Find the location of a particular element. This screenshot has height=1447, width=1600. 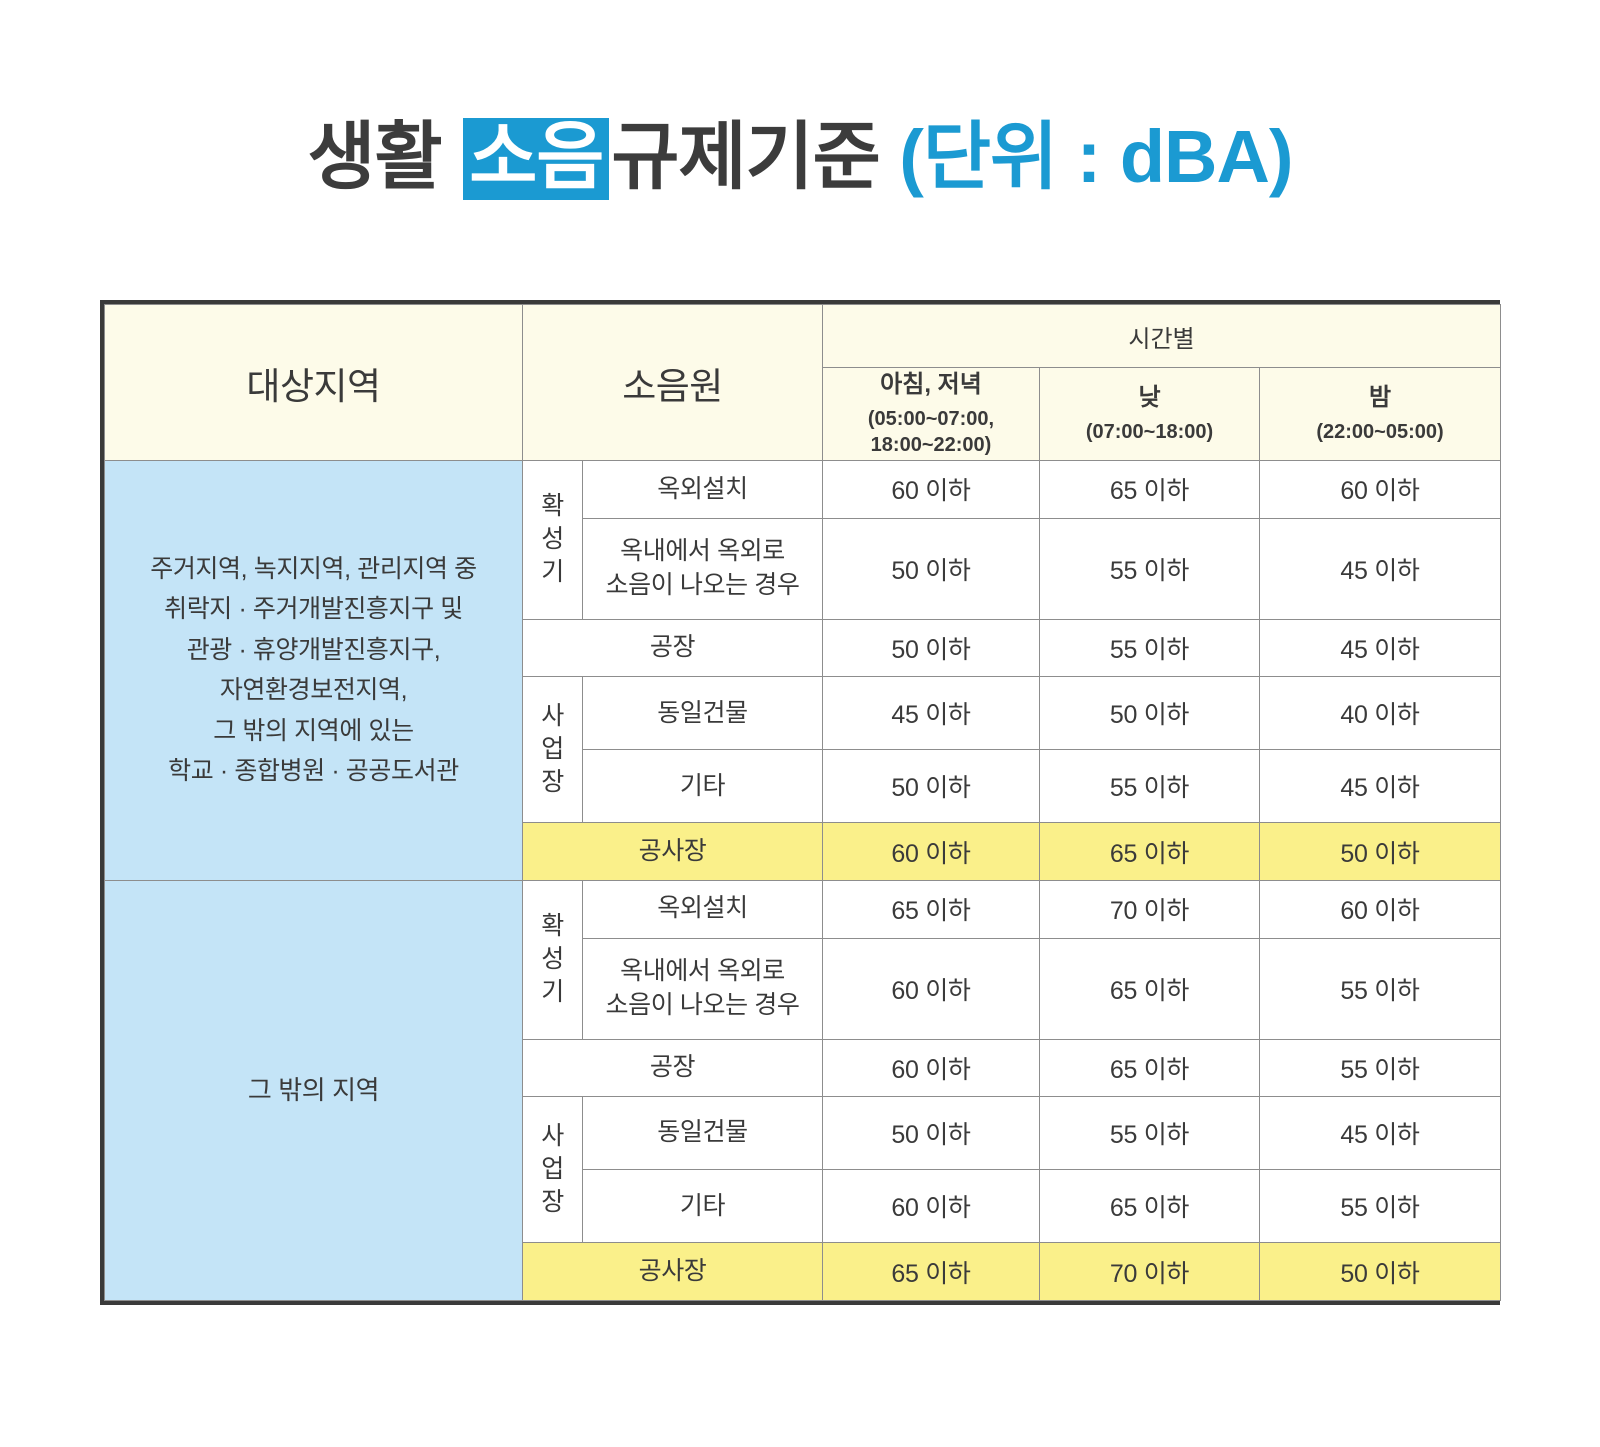

header-time-day-range: (07:00~18:00) is located at coordinates (1149, 432).